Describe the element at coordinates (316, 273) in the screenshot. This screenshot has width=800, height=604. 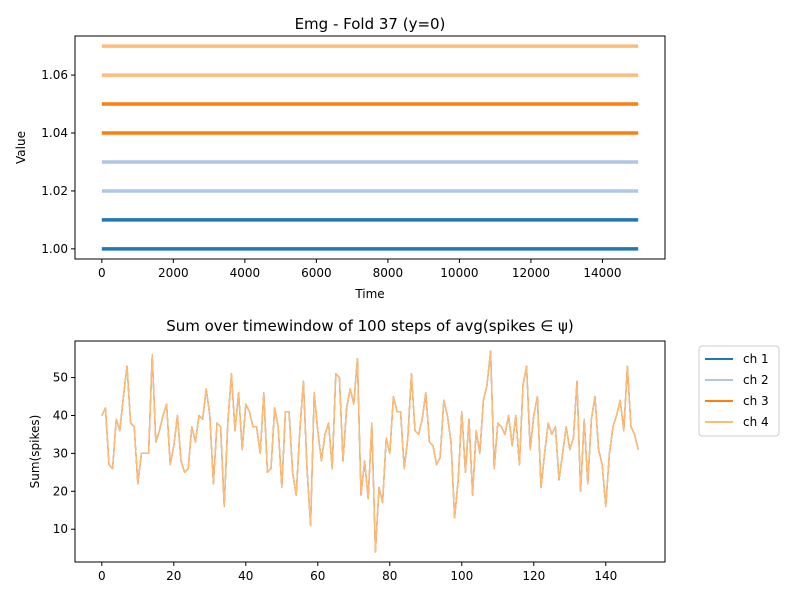
I see `x-tick-label: 6000` at that location.